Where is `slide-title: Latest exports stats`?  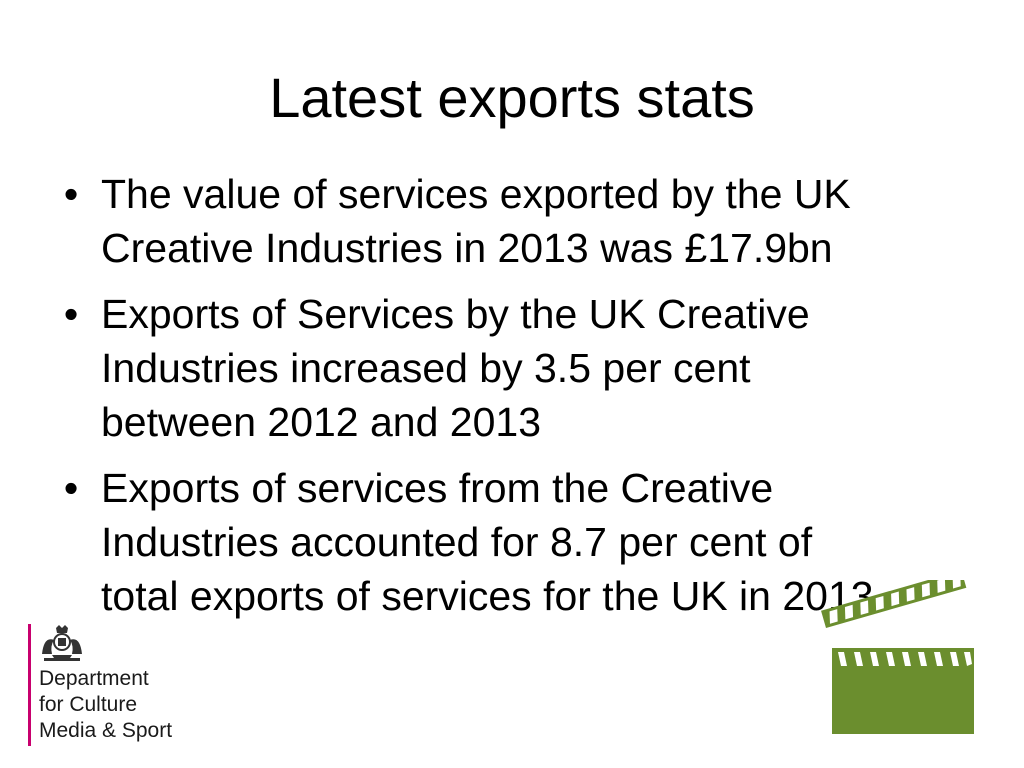
slide-title: Latest exports stats is located at coordinates (512, 97).